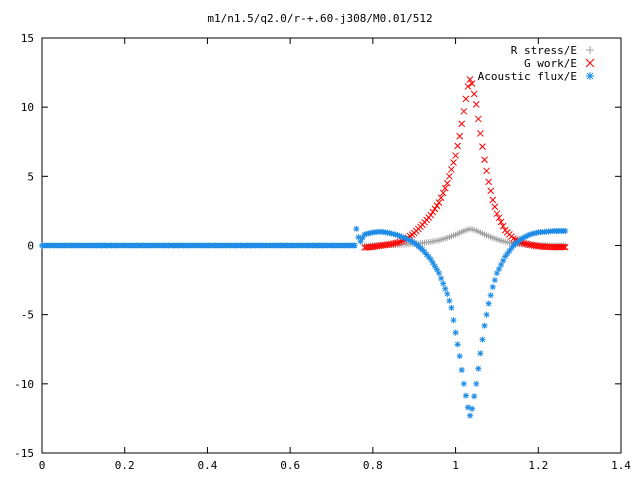  What do you see at coordinates (527, 76) in the screenshot?
I see `legend-entry-label: Acoustic flux/E` at bounding box center [527, 76].